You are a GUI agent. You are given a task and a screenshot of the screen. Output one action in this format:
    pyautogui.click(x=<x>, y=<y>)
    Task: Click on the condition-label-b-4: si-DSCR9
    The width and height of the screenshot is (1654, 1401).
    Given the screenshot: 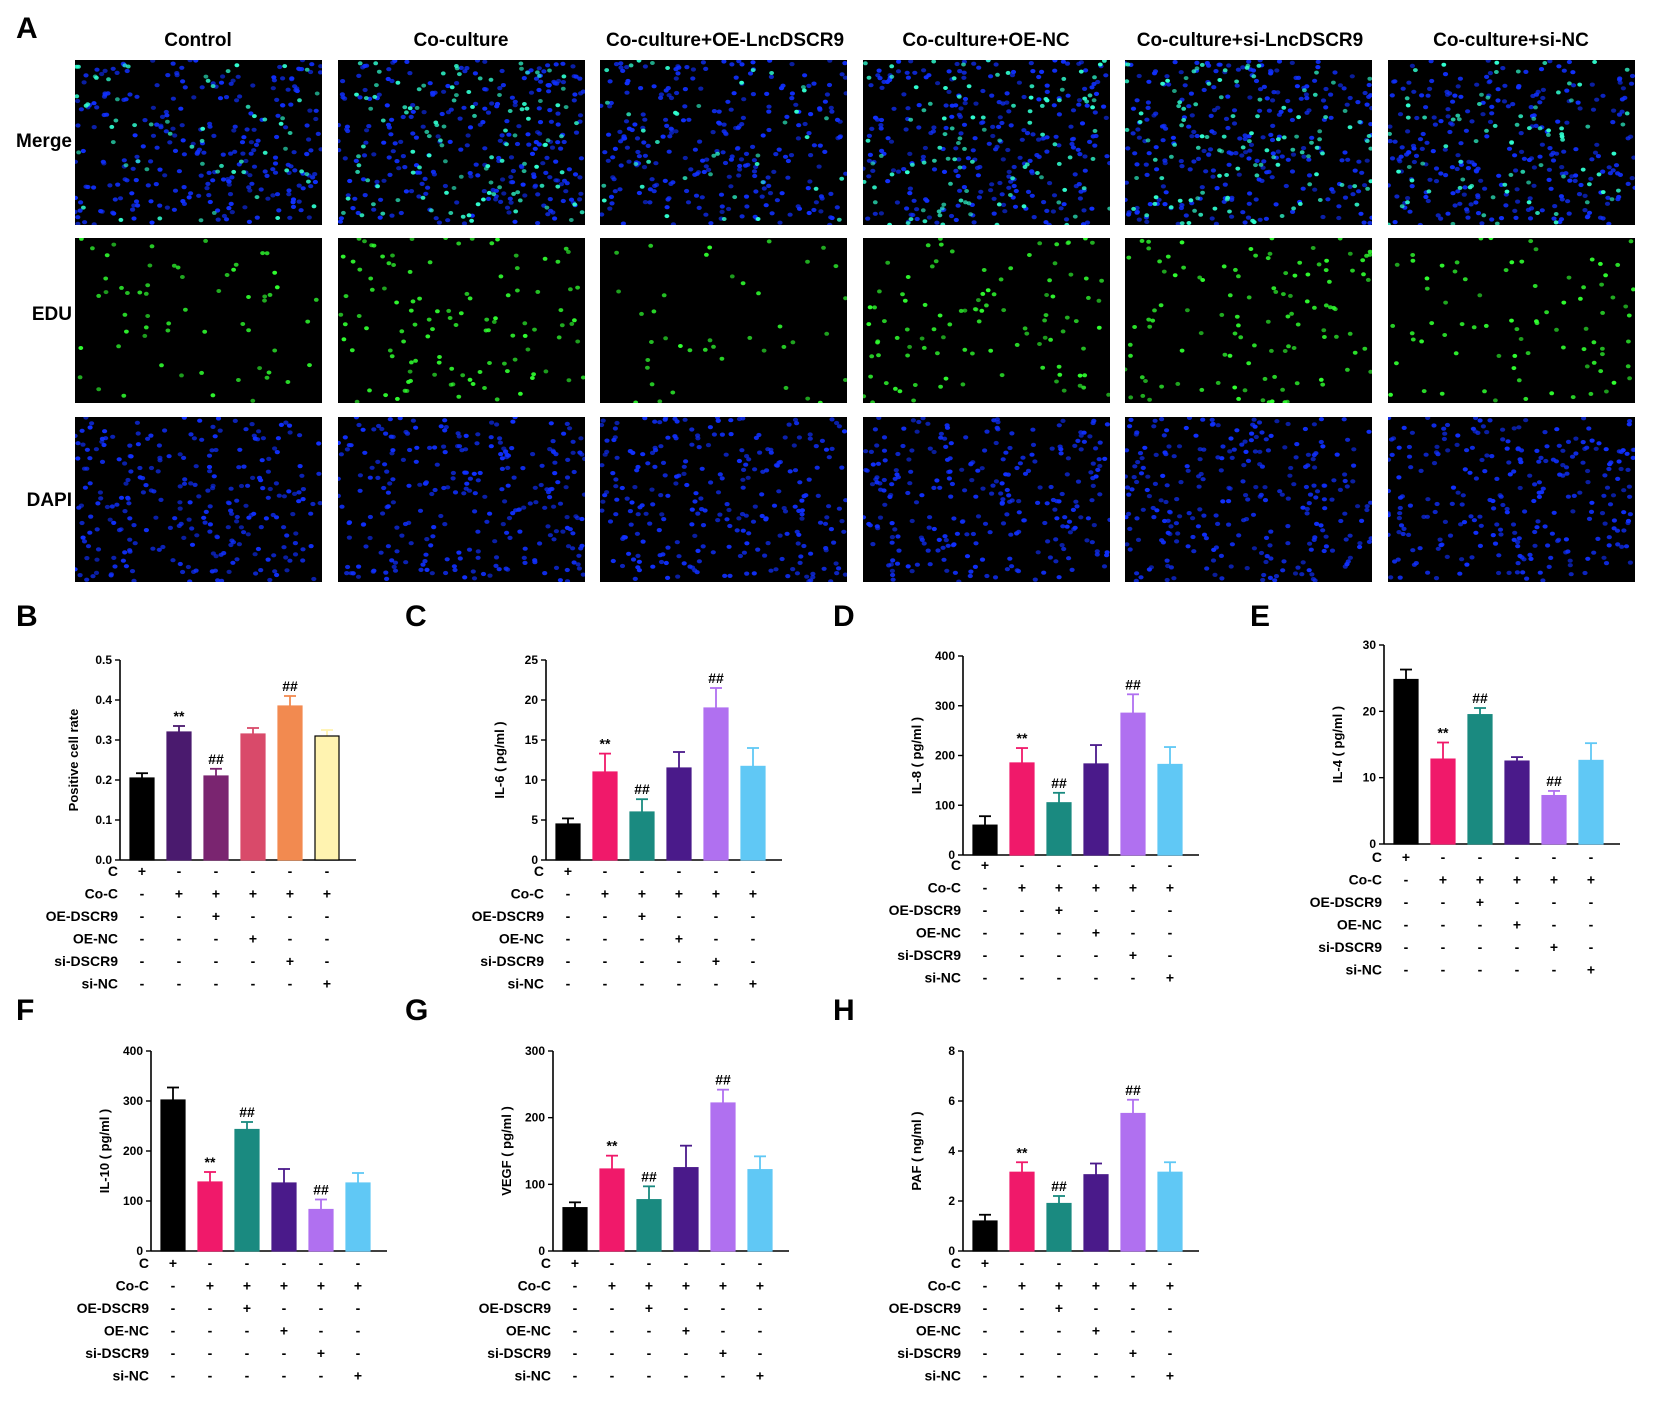 What is the action you would take?
    pyautogui.click(x=86, y=961)
    